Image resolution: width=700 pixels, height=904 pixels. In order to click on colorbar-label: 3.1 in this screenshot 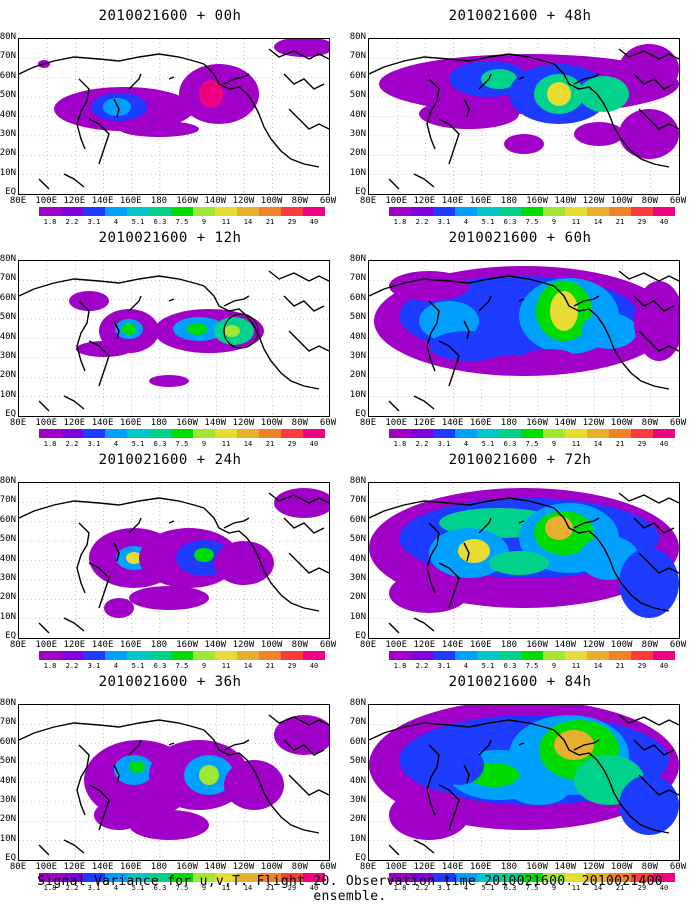, I will do `click(444, 888)`.